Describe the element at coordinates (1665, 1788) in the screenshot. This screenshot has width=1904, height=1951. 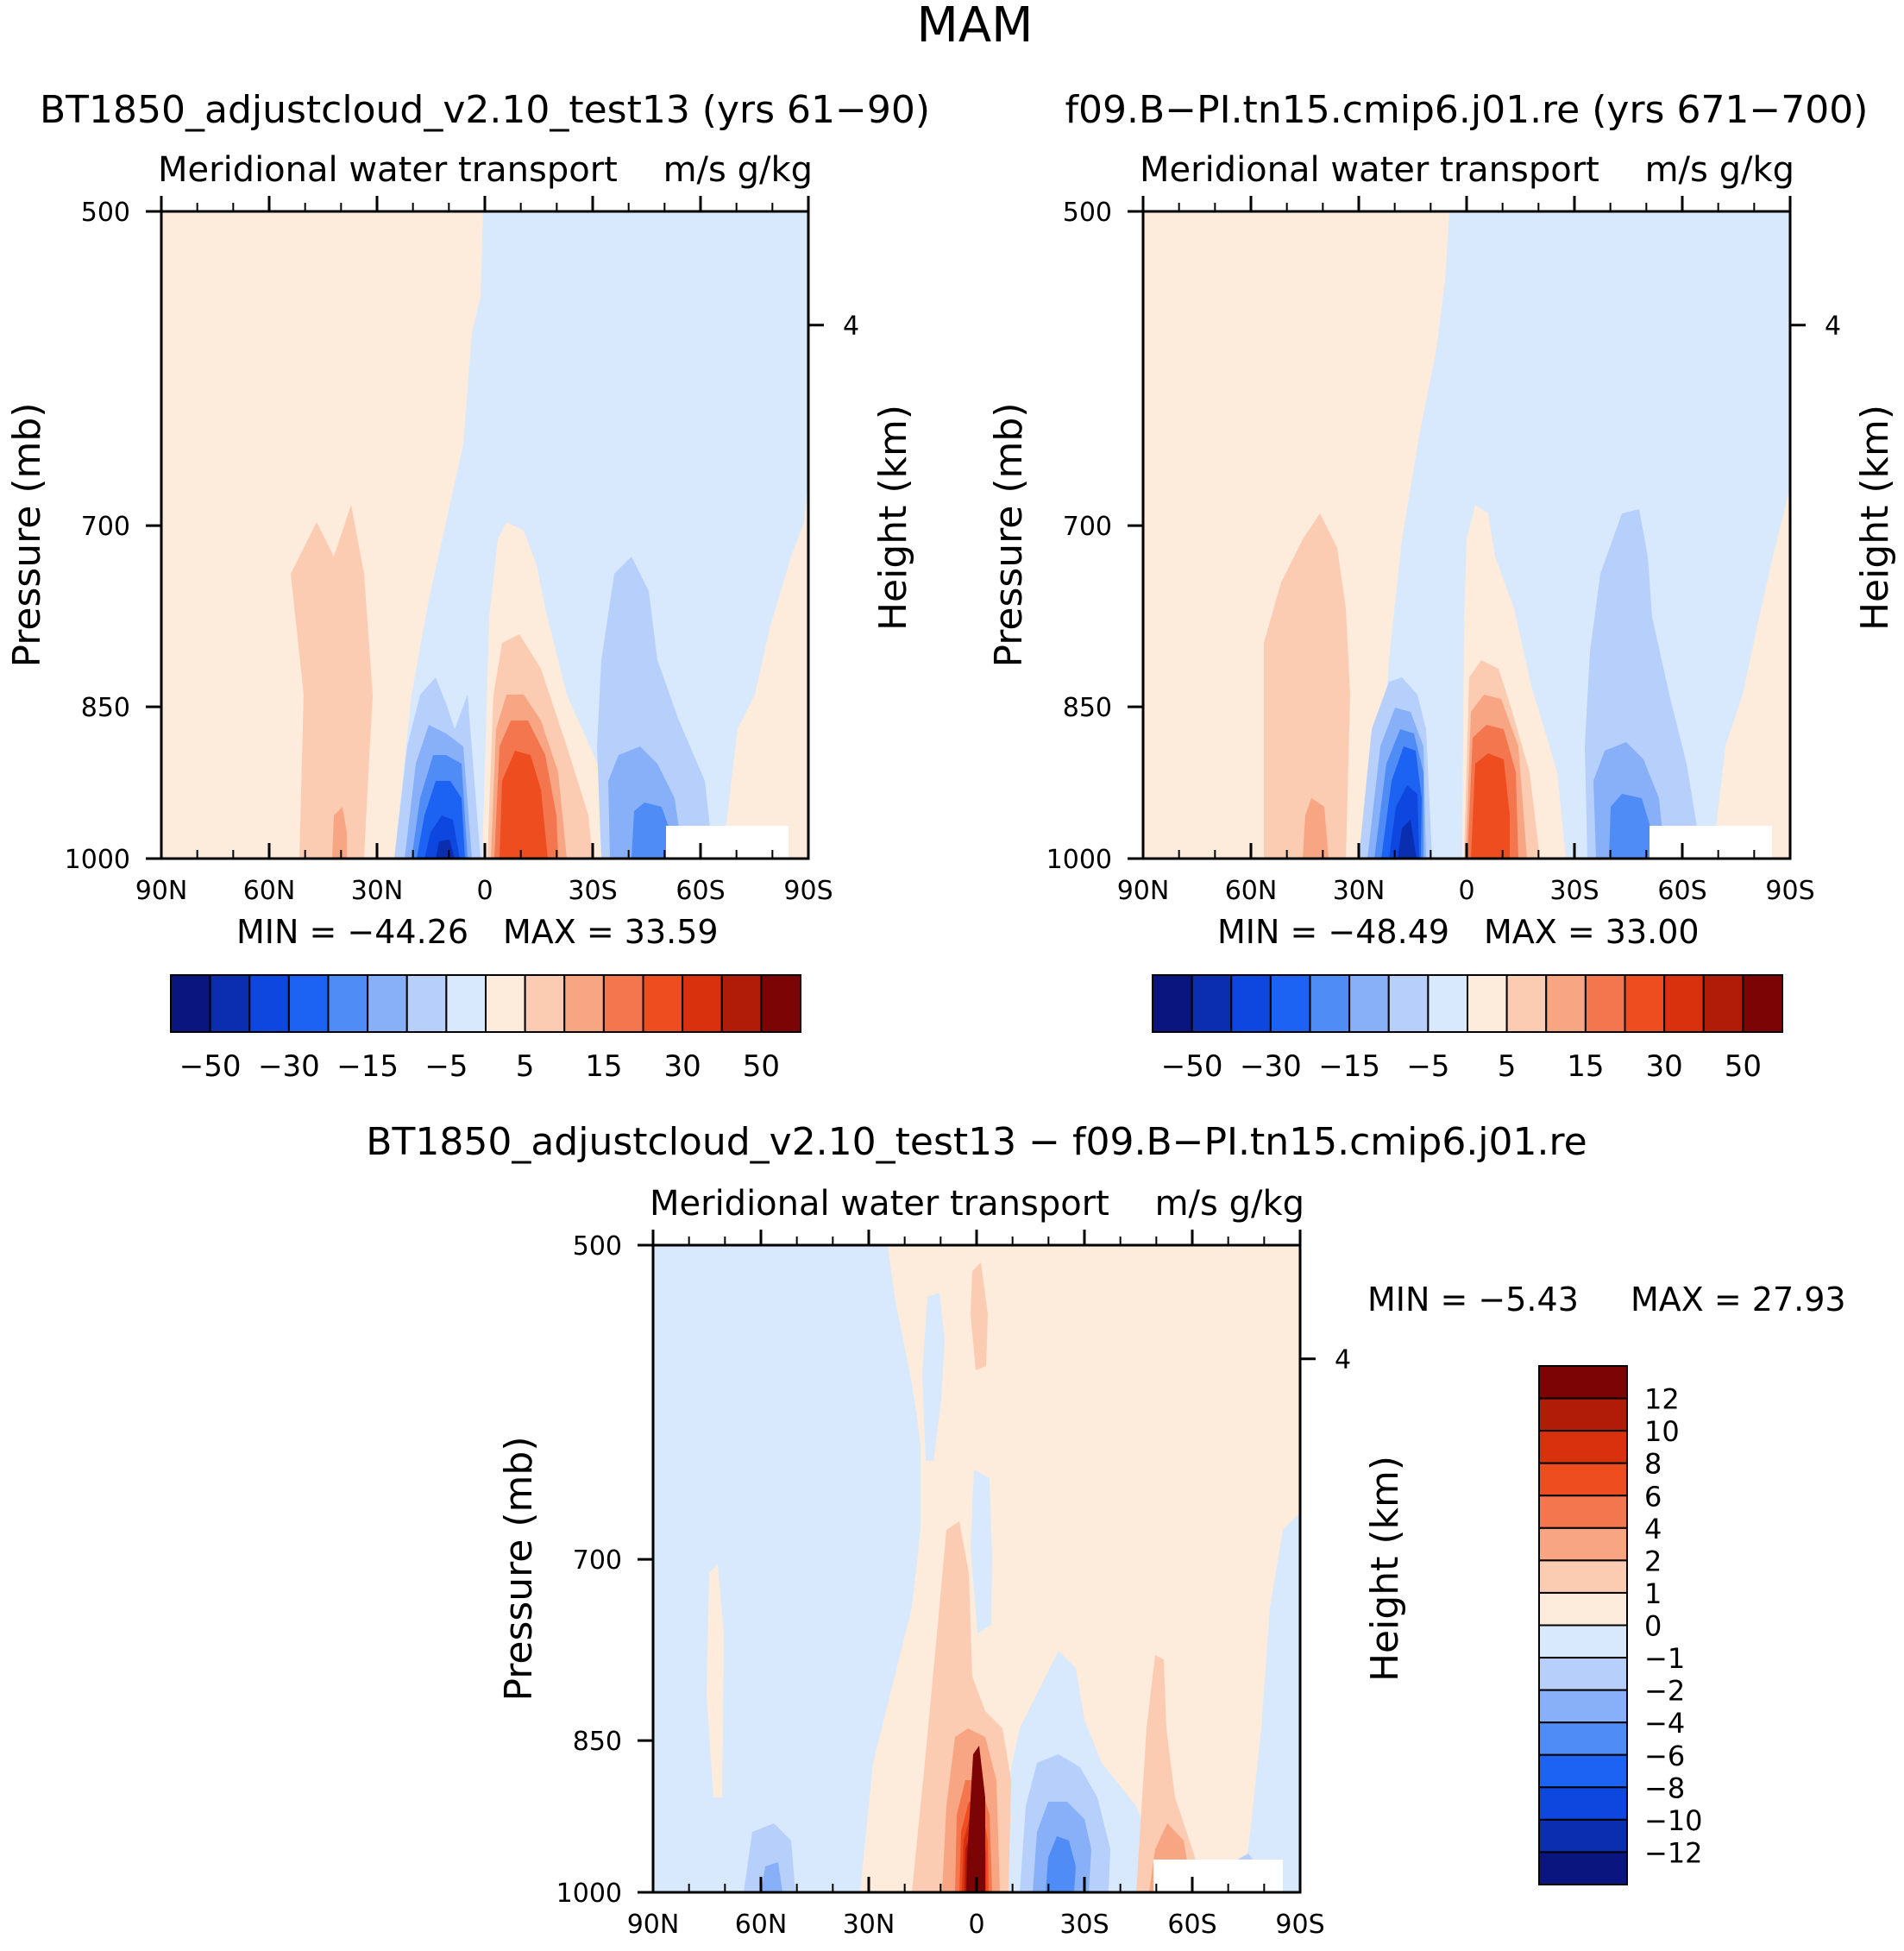
I see `colorbar-label: −8` at that location.